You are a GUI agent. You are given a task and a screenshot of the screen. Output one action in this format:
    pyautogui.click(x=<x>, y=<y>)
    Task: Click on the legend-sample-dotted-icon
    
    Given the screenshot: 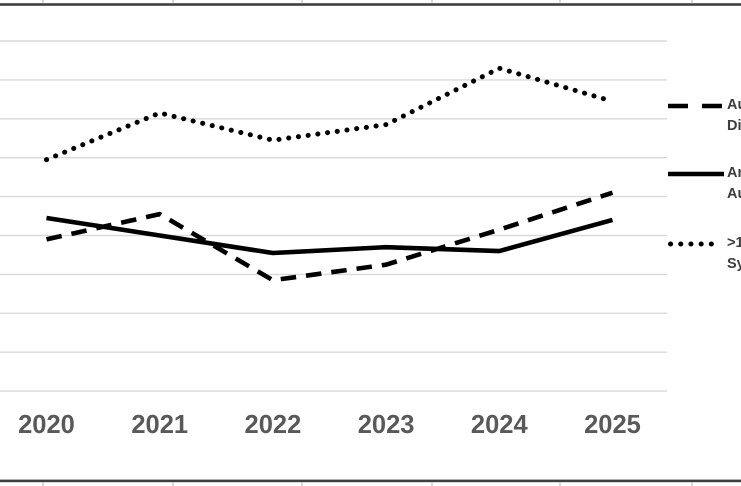 What is the action you would take?
    pyautogui.click(x=696, y=244)
    